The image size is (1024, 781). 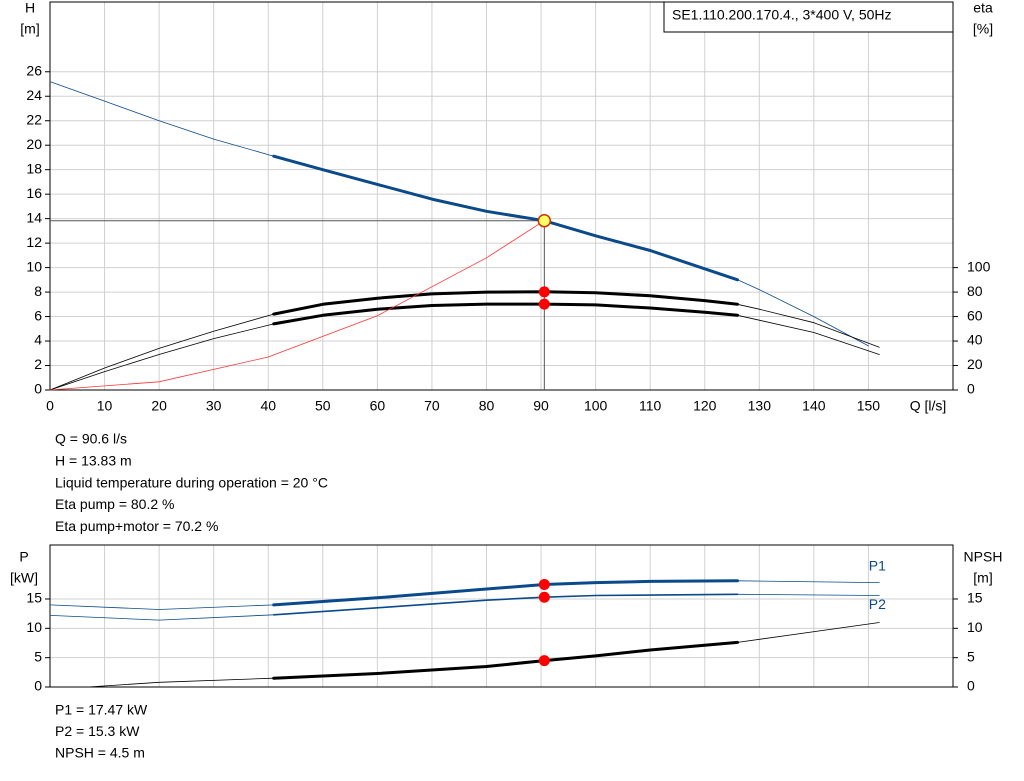 What do you see at coordinates (983, 8) in the screenshot?
I see `y2-axis-label: eta` at bounding box center [983, 8].